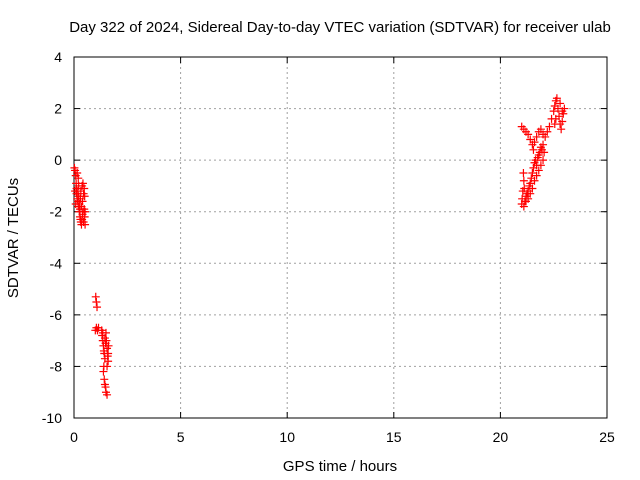 This screenshot has height=480, width=640. What do you see at coordinates (58, 109) in the screenshot?
I see `y-tick-label: 2` at bounding box center [58, 109].